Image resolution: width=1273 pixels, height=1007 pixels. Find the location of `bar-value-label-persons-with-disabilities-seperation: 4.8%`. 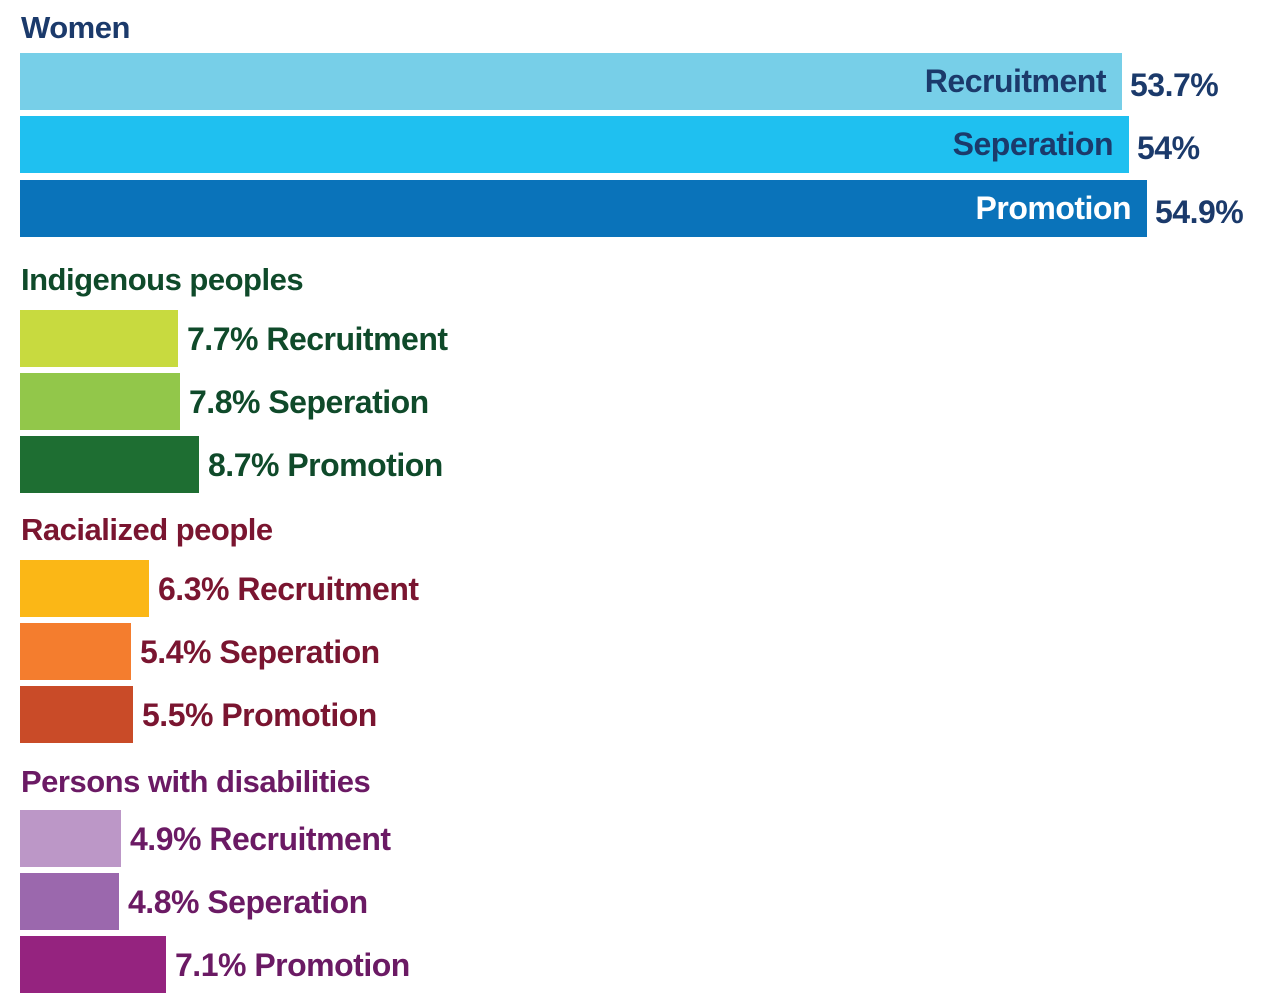

bar-value-label-persons-with-disabilities-seperation: 4.8% is located at coordinates (163, 902).